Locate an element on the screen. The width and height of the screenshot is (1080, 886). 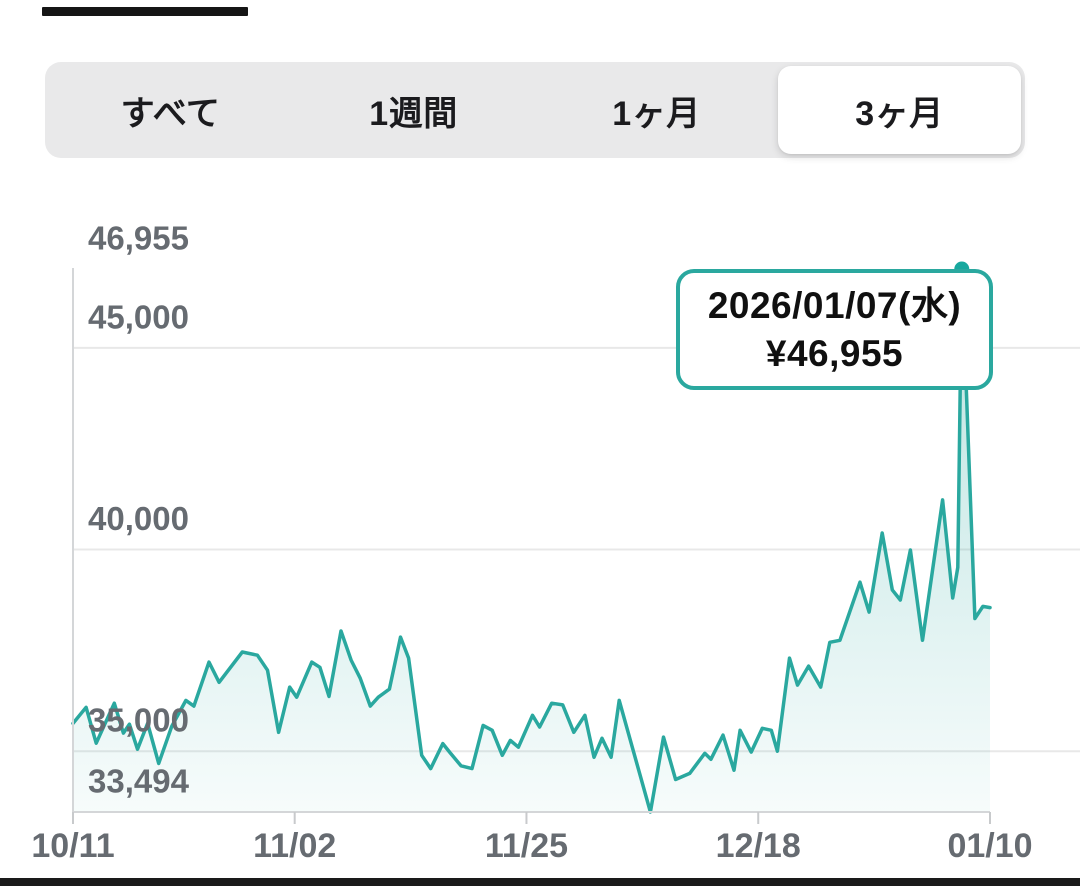
range-tab-1: 1週間 is located at coordinates (413, 113).